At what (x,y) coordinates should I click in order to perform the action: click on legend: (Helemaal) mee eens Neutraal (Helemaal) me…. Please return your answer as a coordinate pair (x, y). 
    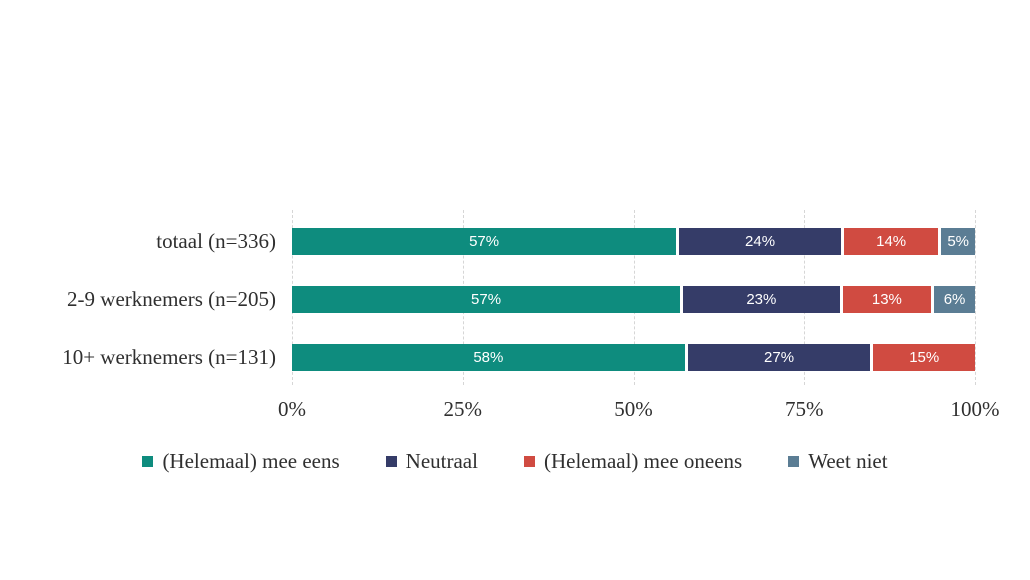
    Looking at the image, I should click on (515, 461).